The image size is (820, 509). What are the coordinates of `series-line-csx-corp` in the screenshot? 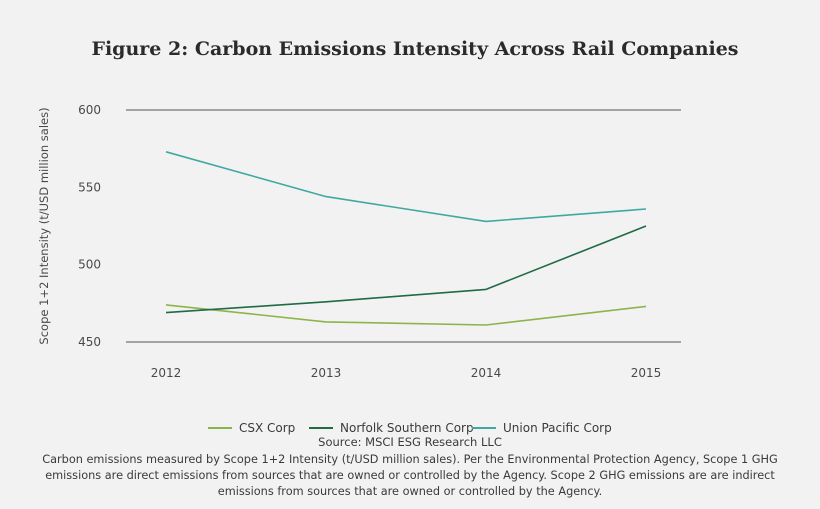 It's located at (406, 315).